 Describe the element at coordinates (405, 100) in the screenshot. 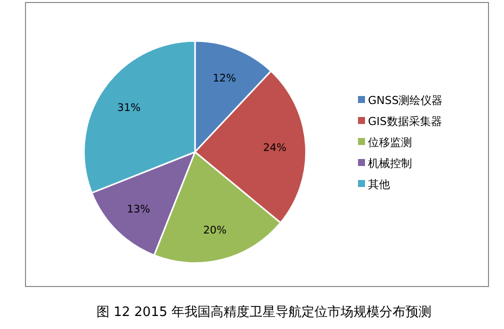

I see `legend-label: GNSS测绘仪器` at that location.